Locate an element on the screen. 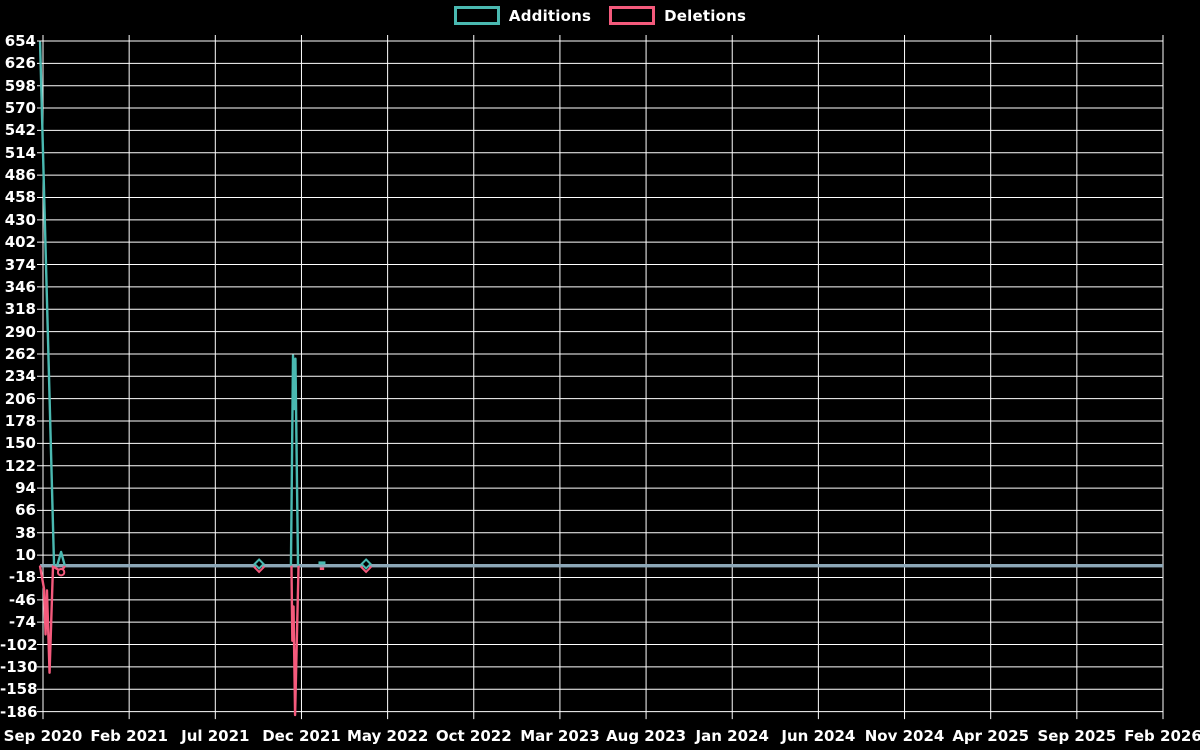  x-tick-label: Sep 2020 is located at coordinates (43, 736).